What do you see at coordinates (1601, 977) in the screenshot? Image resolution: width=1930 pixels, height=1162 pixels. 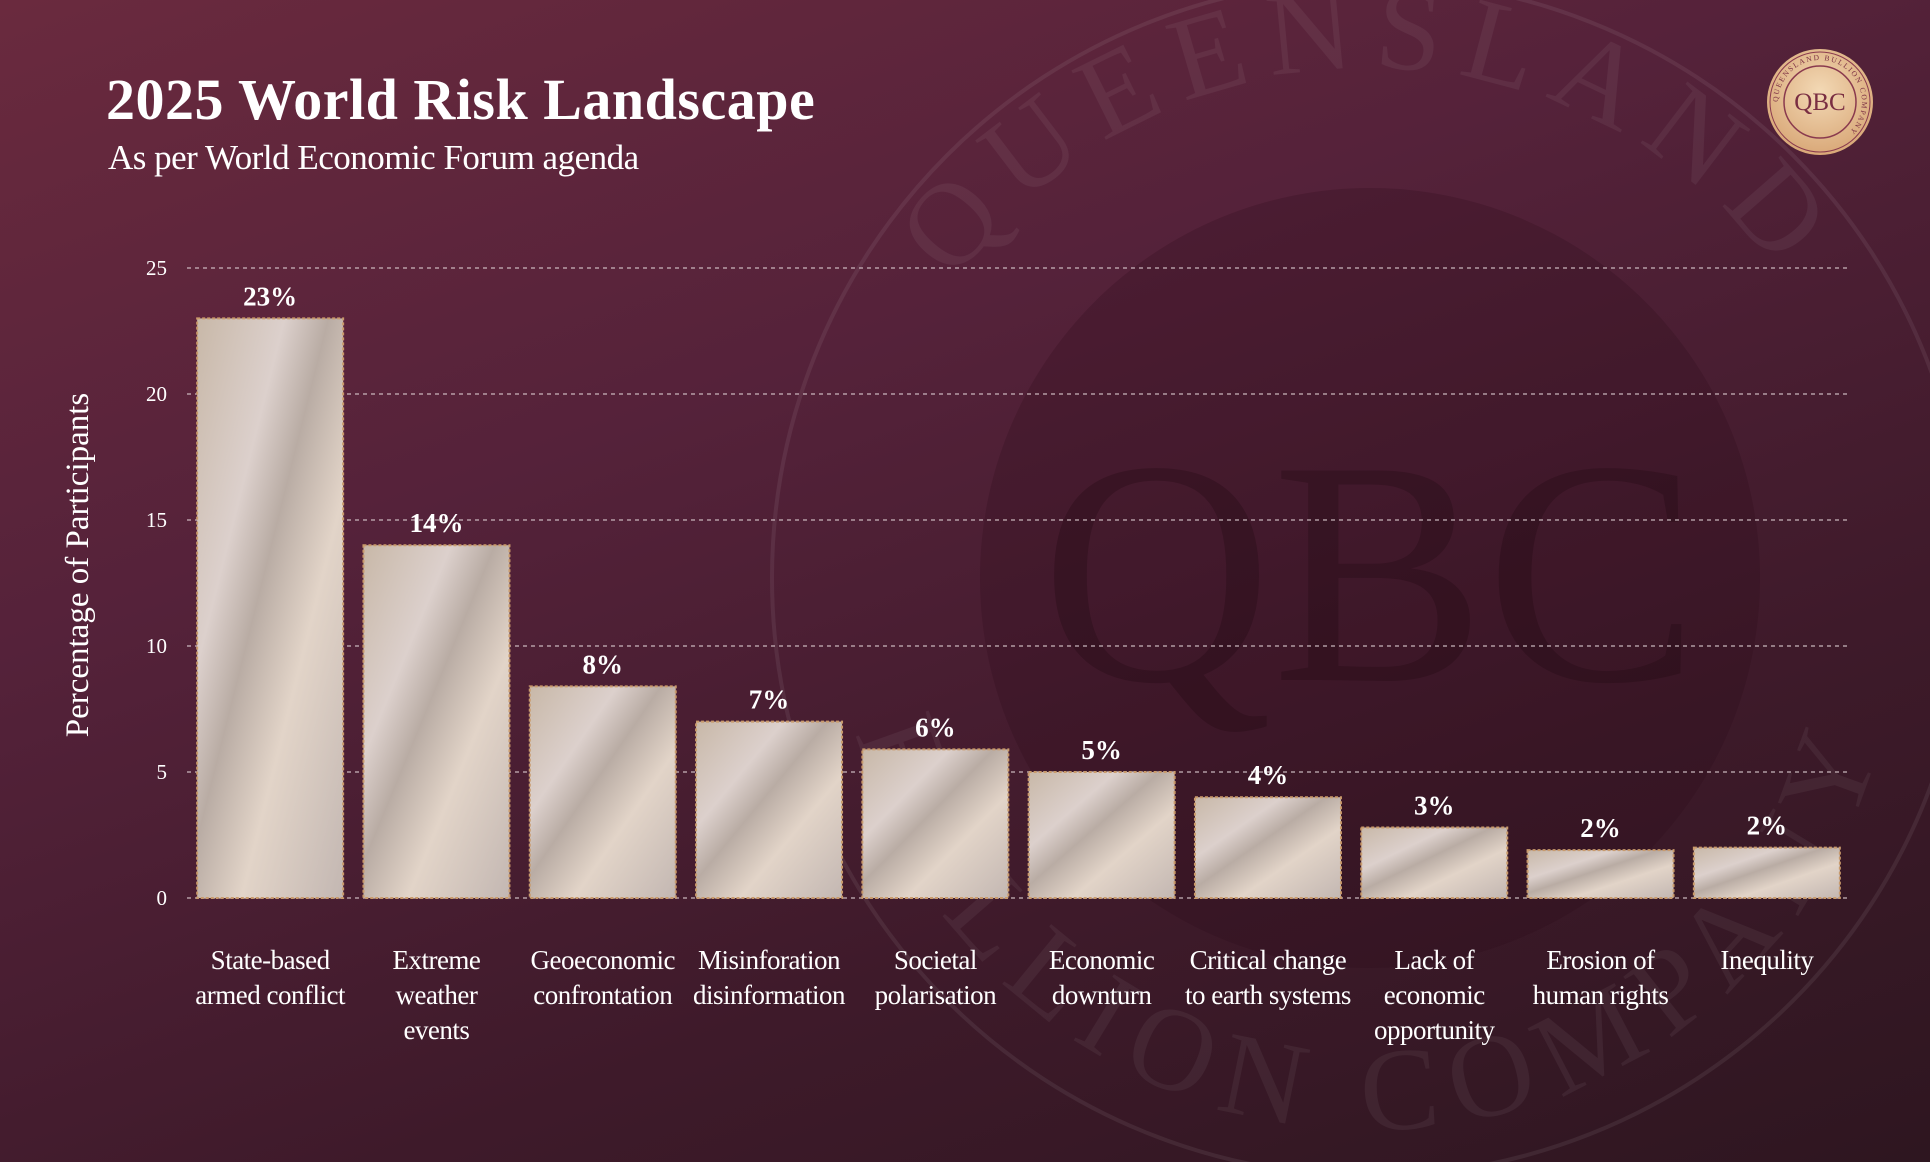 I see `x-tick-label: Erosion of human rights` at bounding box center [1601, 977].